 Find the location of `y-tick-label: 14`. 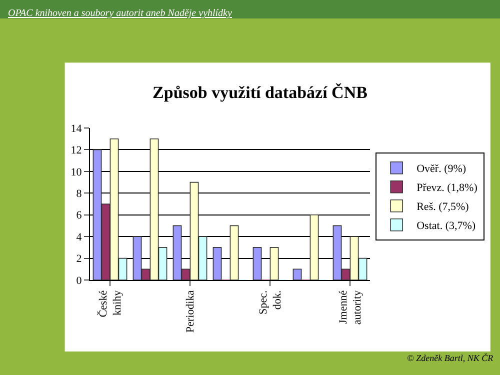

y-tick-label: 14 is located at coordinates (76, 128).